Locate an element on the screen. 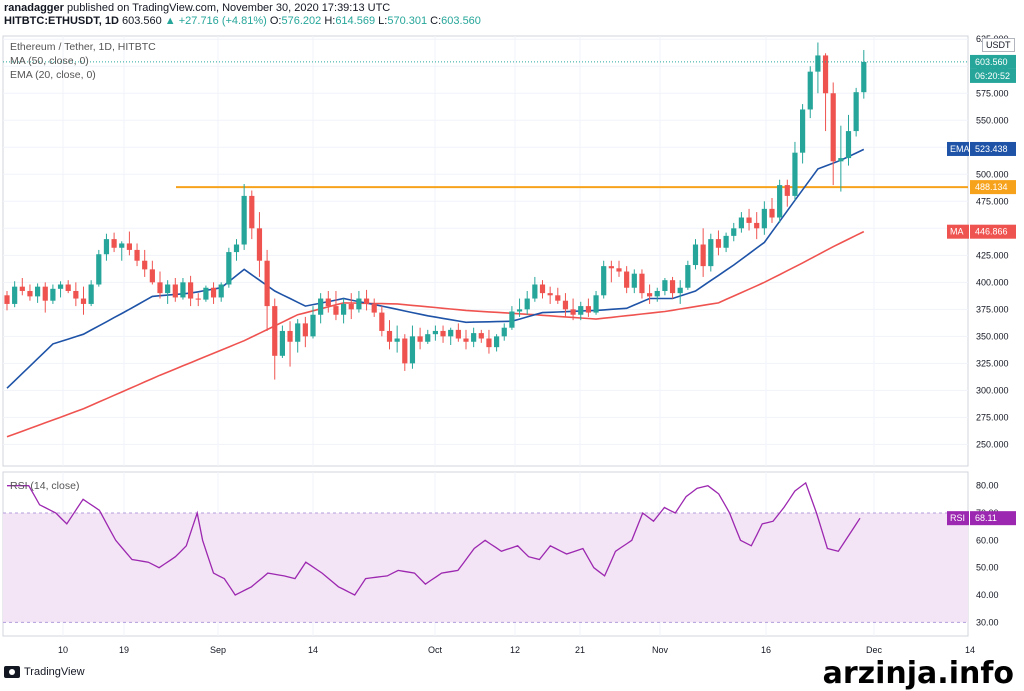 The image size is (1024, 691). ema-legend: EMA (20, close, 0) is located at coordinates (53, 75).